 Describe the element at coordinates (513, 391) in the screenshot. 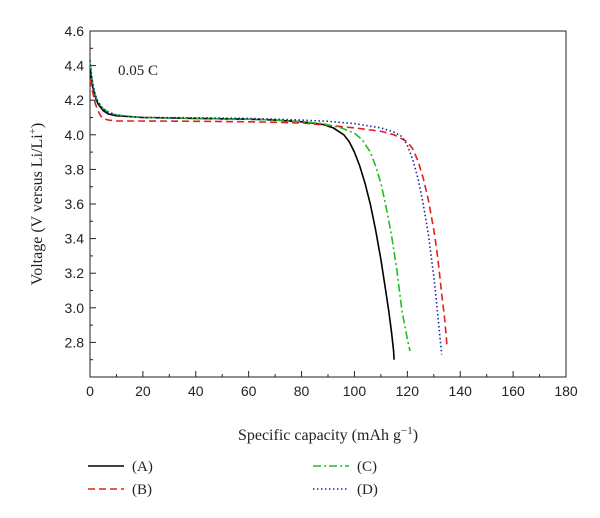

I see `x-tick-label: 160` at that location.